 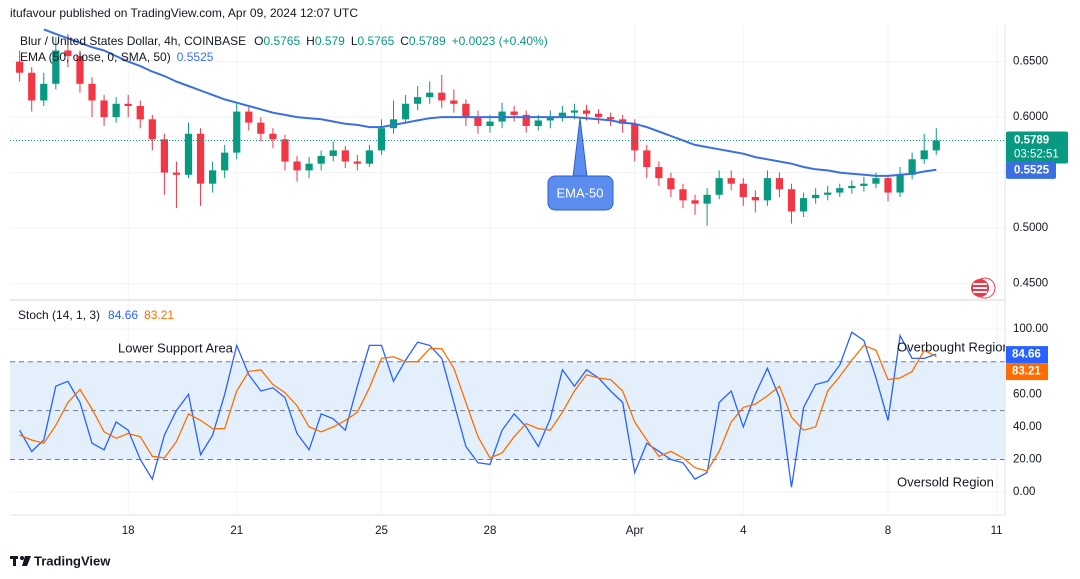 I want to click on brand-logo, so click(x=20, y=561).